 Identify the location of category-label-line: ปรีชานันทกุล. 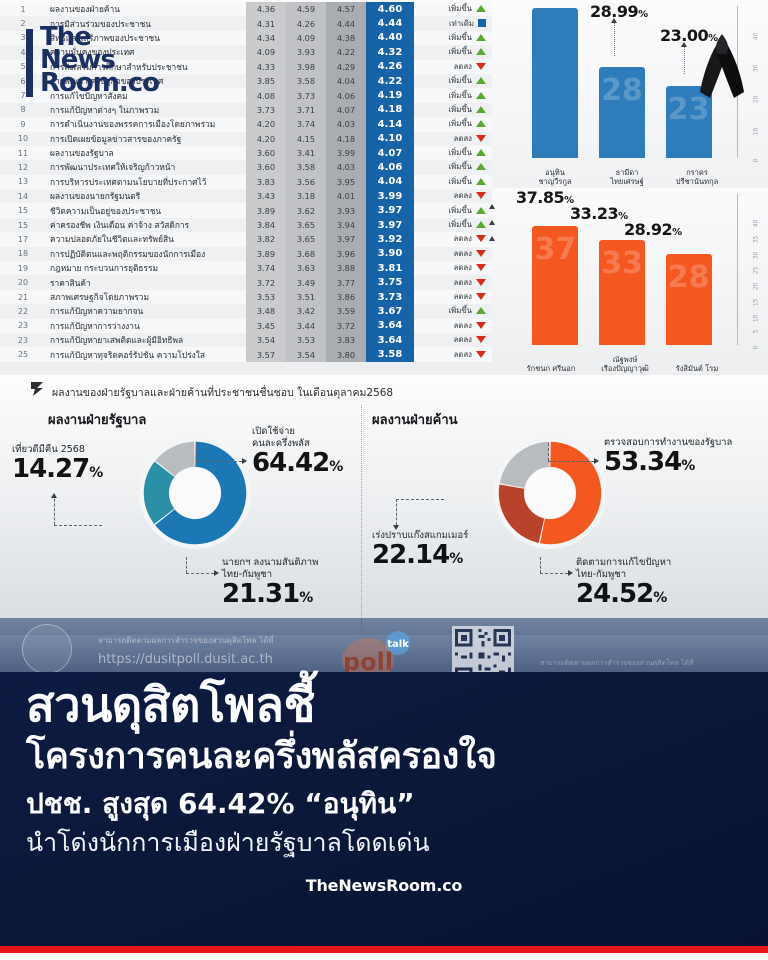
(697, 181).